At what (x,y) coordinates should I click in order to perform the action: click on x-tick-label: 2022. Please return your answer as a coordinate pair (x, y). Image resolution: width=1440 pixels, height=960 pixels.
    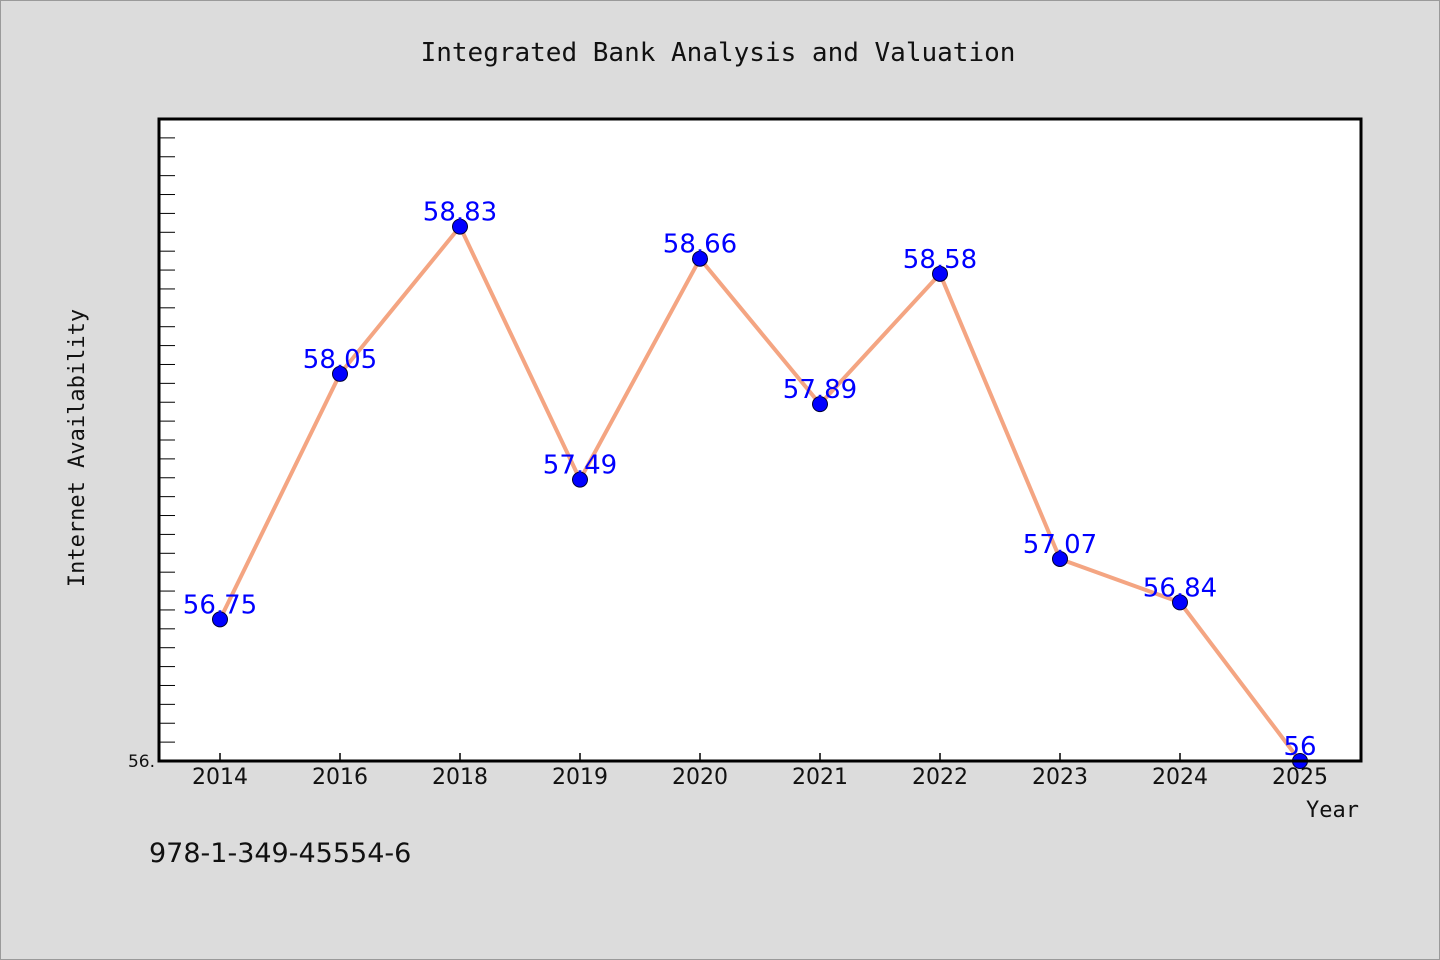
    Looking at the image, I should click on (940, 777).